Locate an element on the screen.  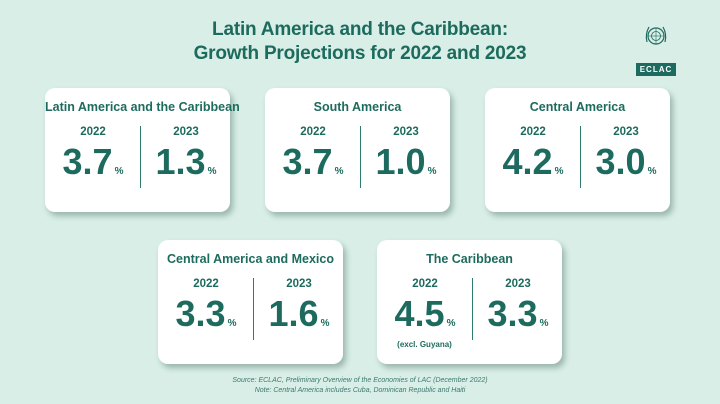
eclac-logo: ECLAC is located at coordinates (656, 49).